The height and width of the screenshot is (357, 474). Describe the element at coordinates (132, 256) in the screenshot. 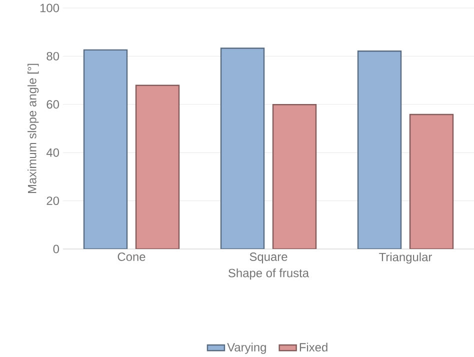

I see `x-tick-label: Cone` at that location.